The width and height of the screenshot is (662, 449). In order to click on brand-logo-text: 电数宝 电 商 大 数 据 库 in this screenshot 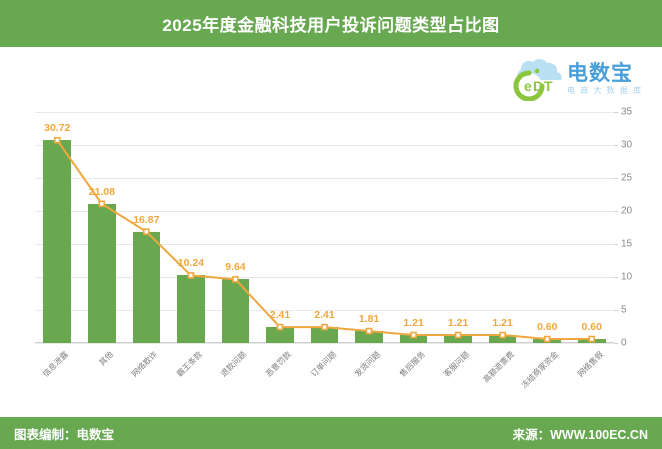, I will do `click(605, 78)`.